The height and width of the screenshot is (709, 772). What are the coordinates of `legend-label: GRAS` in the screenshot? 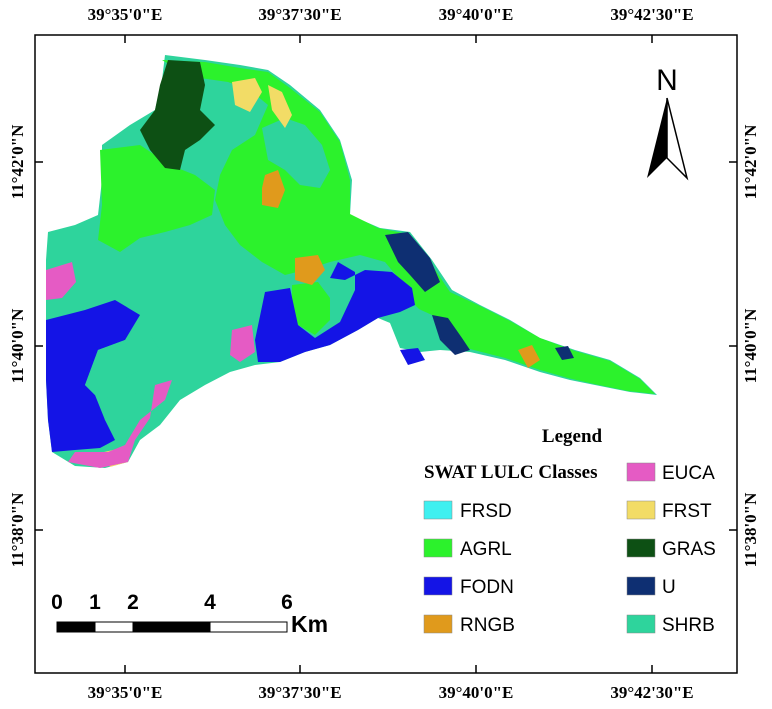 It's located at (689, 549).